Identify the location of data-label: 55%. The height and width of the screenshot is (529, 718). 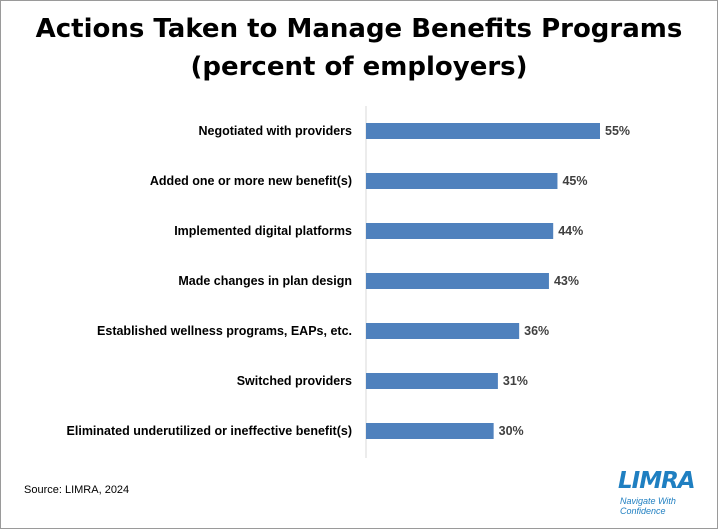
(617, 131).